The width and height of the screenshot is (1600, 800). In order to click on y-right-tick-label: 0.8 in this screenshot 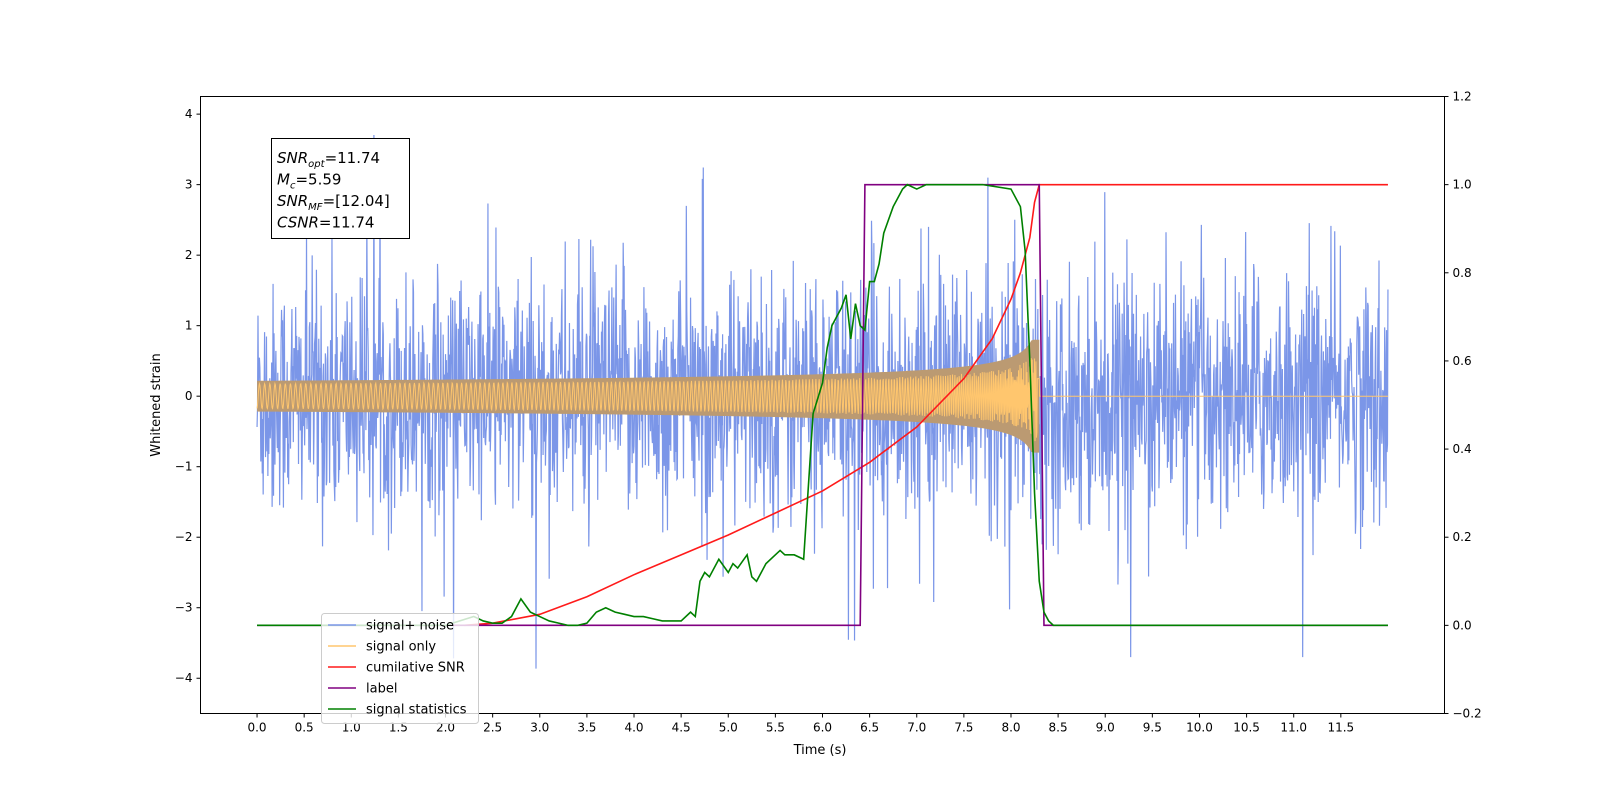, I will do `click(1462, 273)`.